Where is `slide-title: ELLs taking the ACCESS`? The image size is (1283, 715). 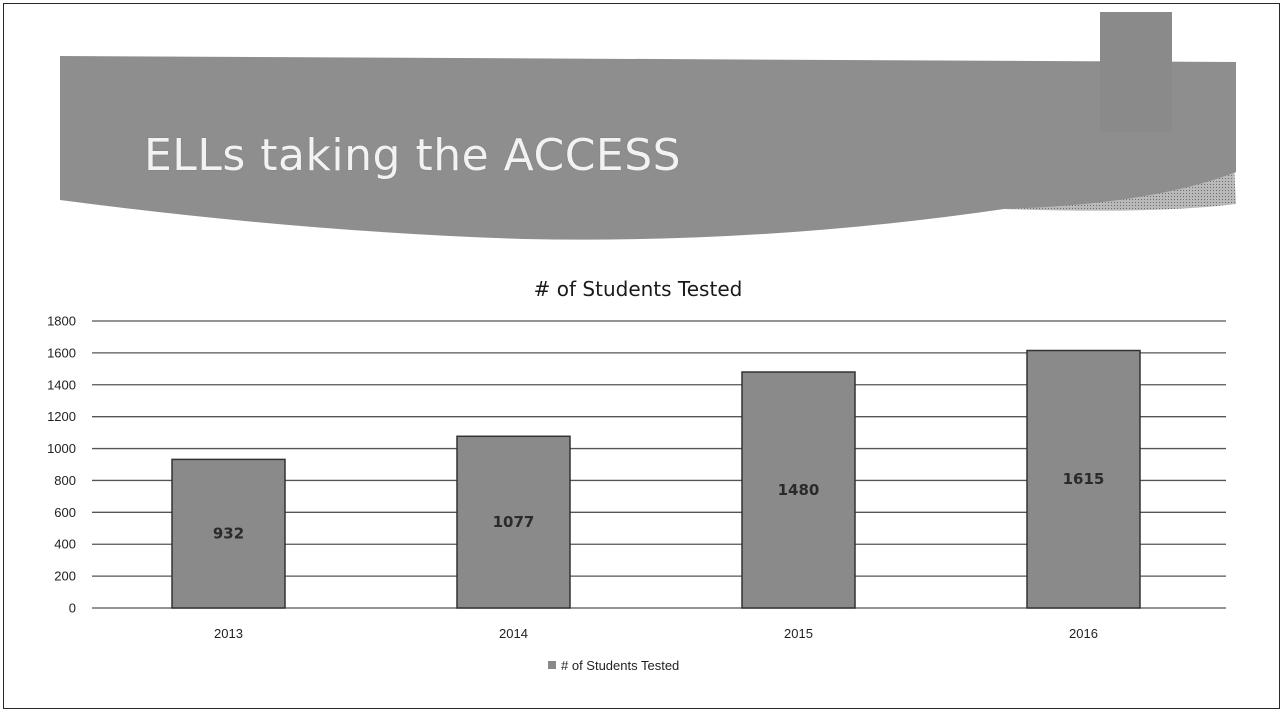
slide-title: ELLs taking the ACCESS is located at coordinates (413, 155).